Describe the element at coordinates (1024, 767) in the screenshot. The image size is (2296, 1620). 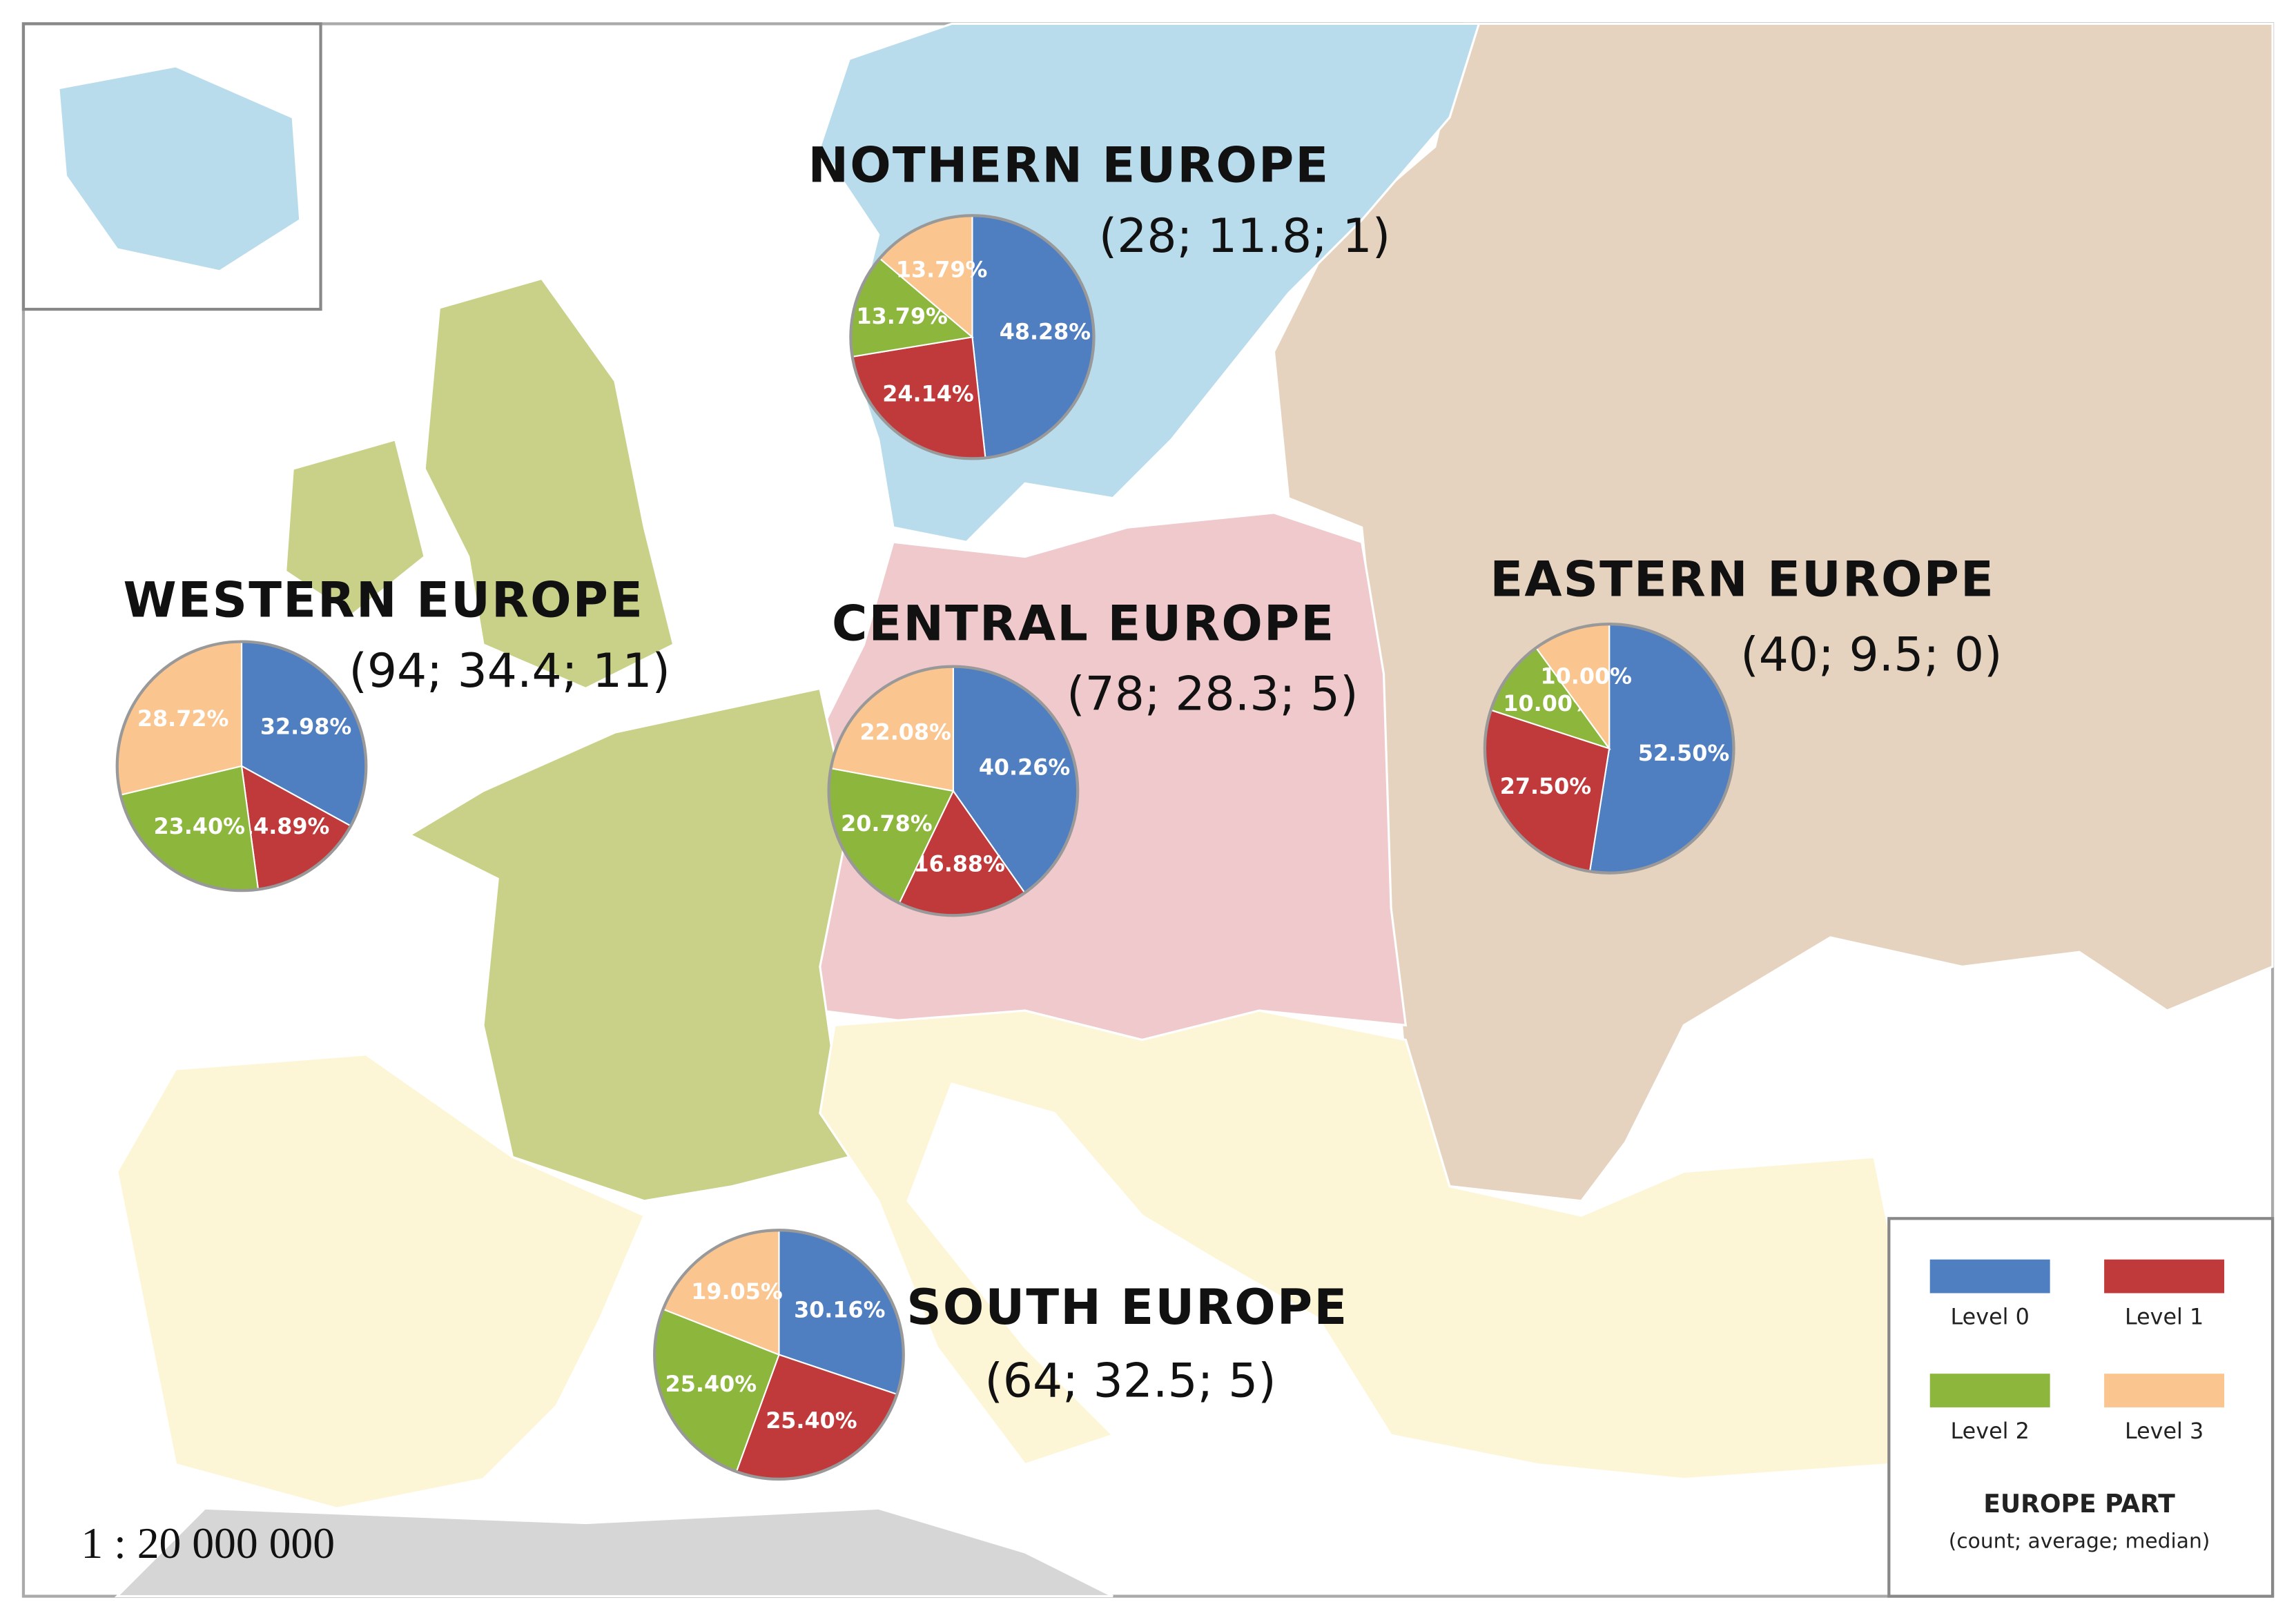
I see `slice-label: 40.26%` at that location.